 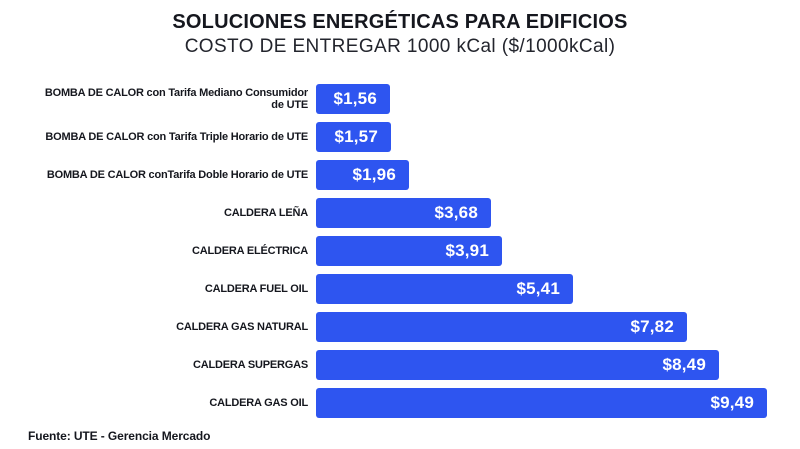 I want to click on bar-track: $5,41, so click(x=558, y=289).